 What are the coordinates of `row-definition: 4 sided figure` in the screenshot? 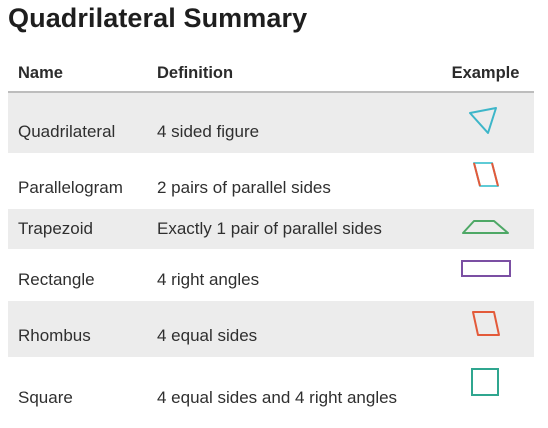 It's located at (208, 131).